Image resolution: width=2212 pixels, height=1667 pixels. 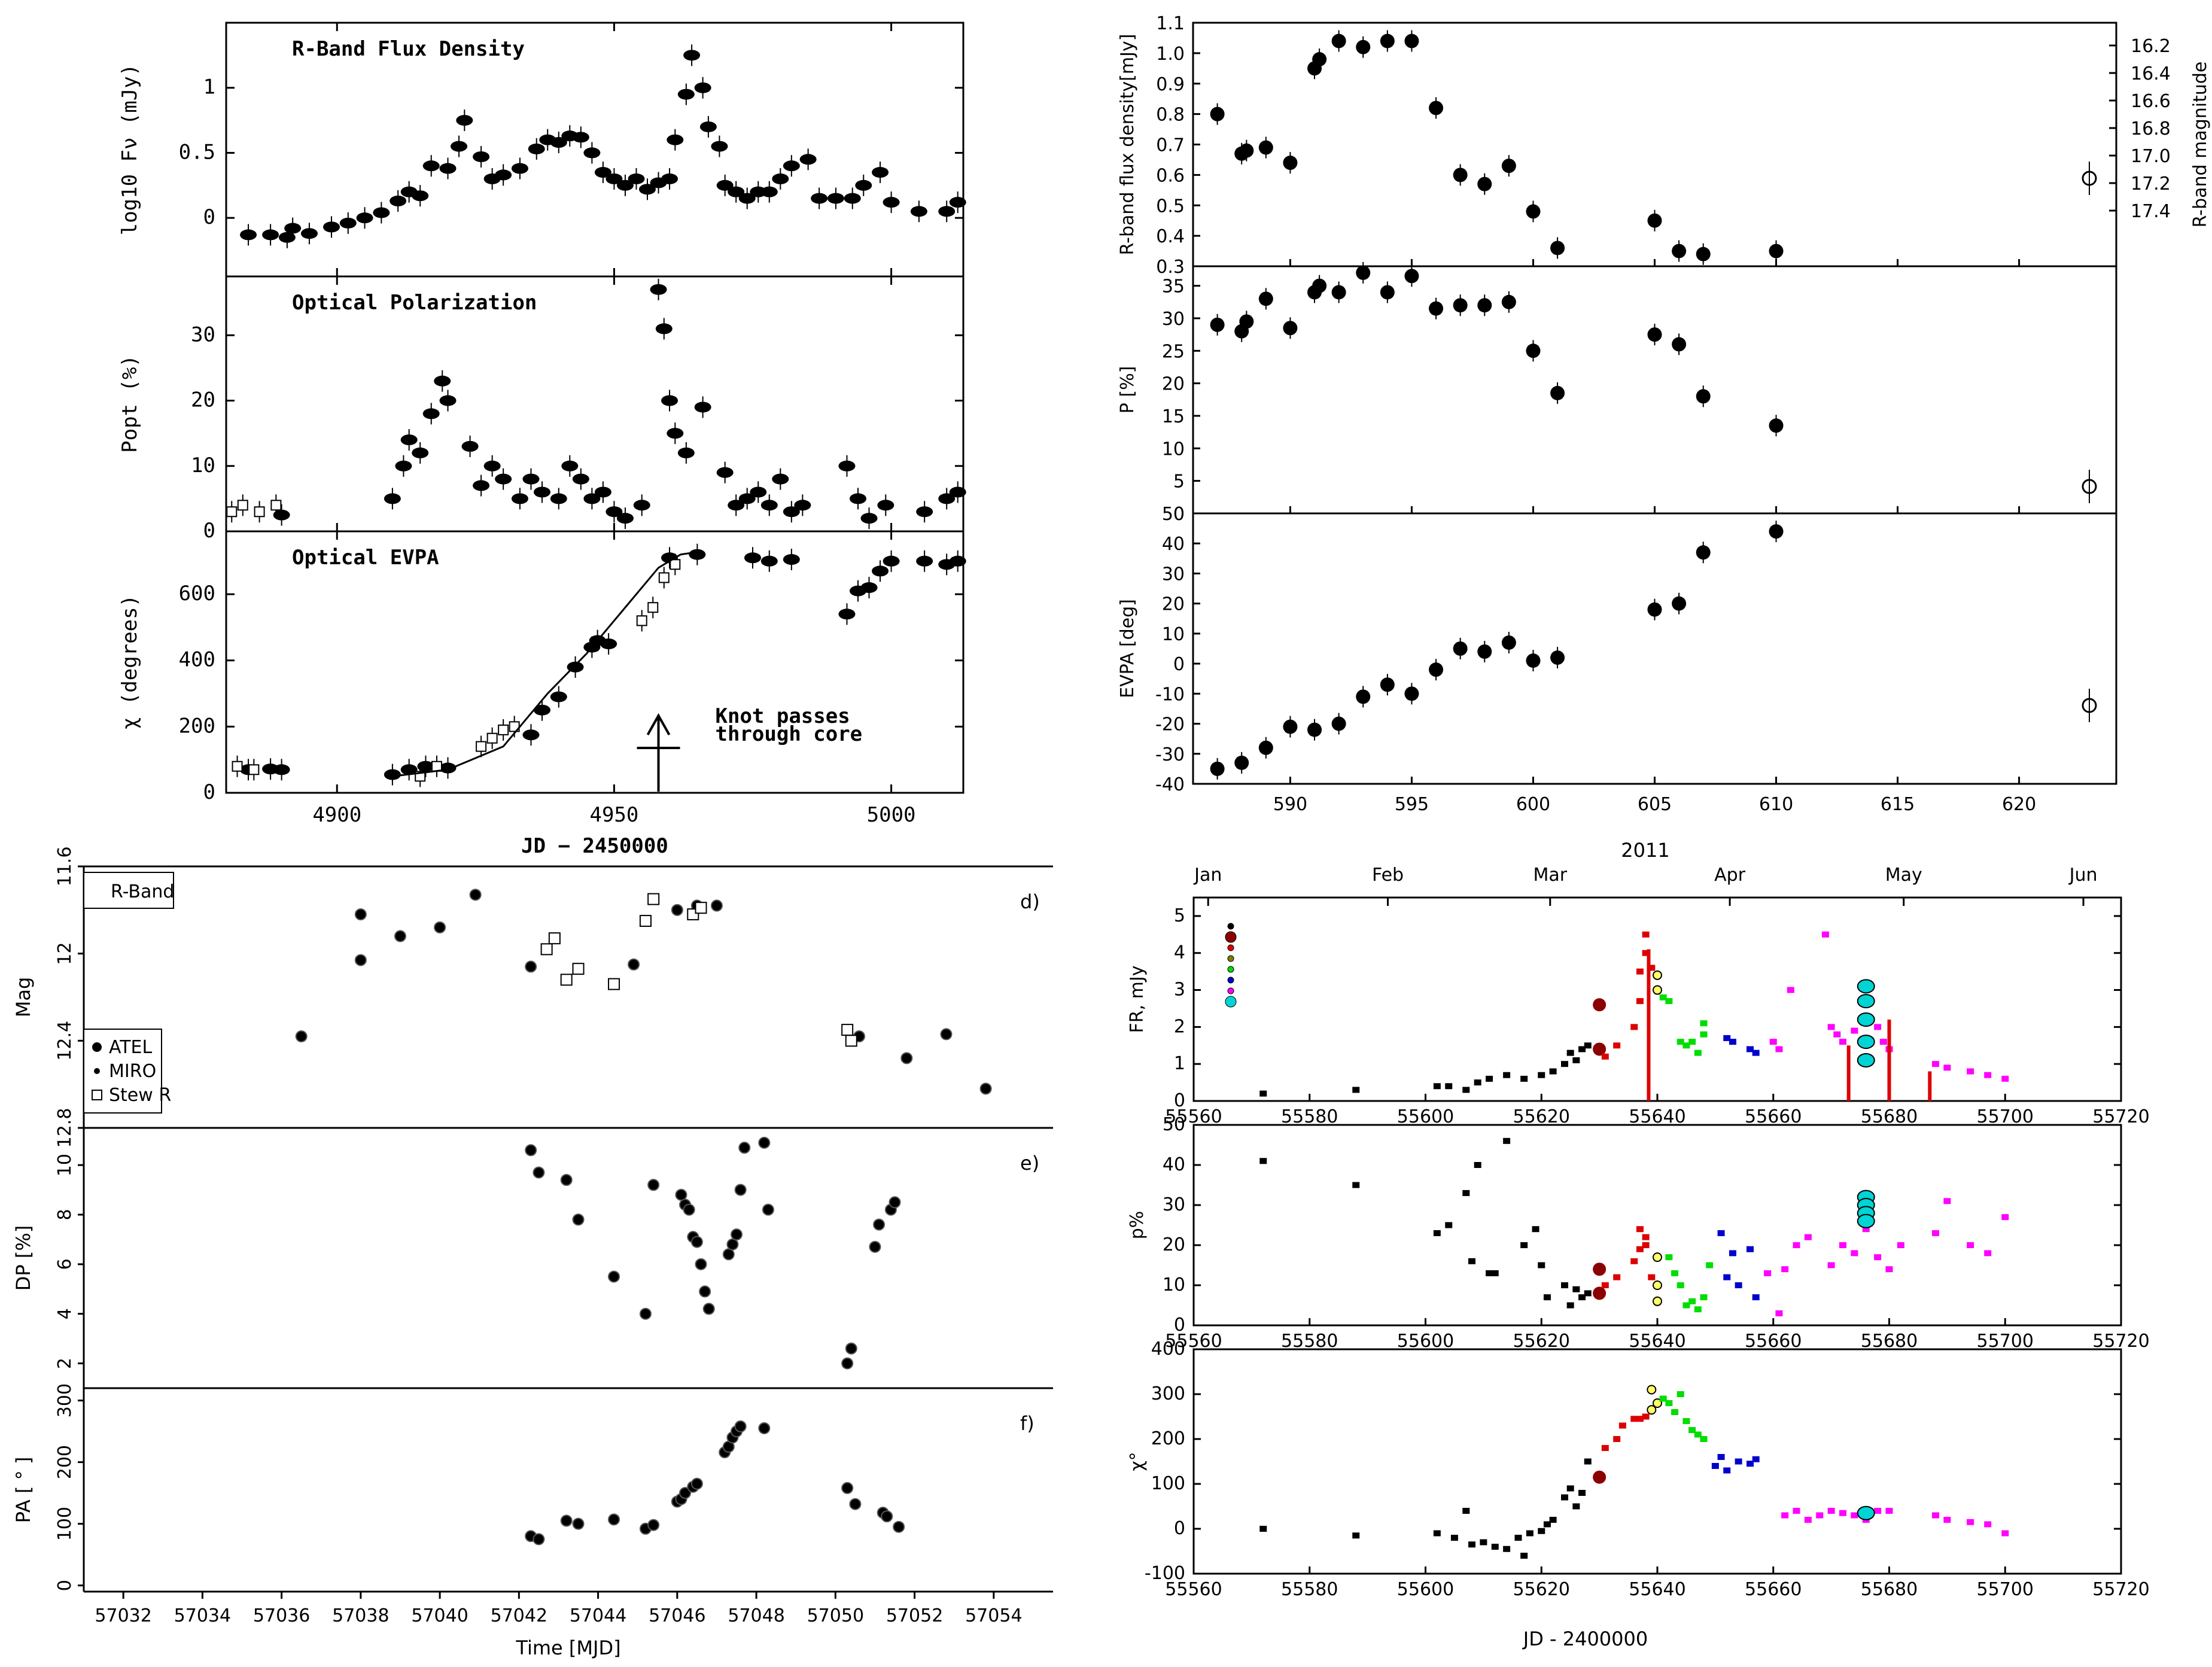 What do you see at coordinates (1173, 286) in the screenshot?
I see `y-tick-label: 35` at bounding box center [1173, 286].